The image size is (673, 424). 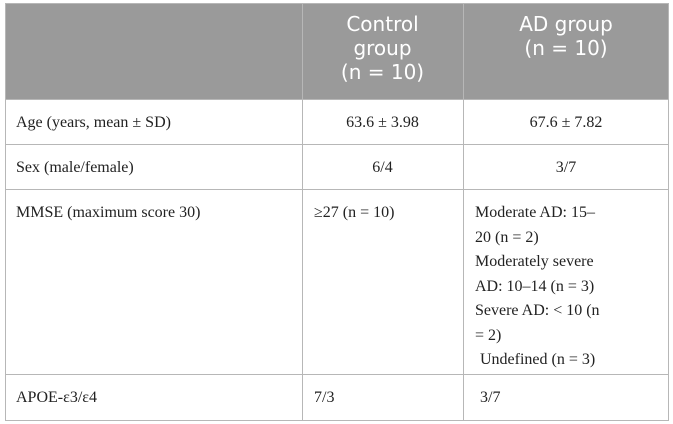 I want to click on header-control-line3: (n = 10), so click(x=382, y=72).